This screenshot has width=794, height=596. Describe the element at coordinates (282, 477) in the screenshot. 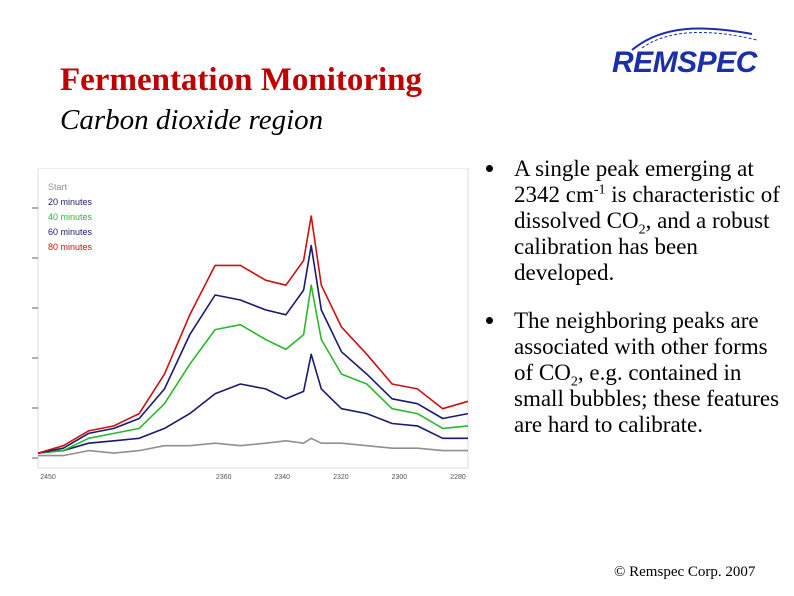

I see `x-tick-label: 2340` at that location.